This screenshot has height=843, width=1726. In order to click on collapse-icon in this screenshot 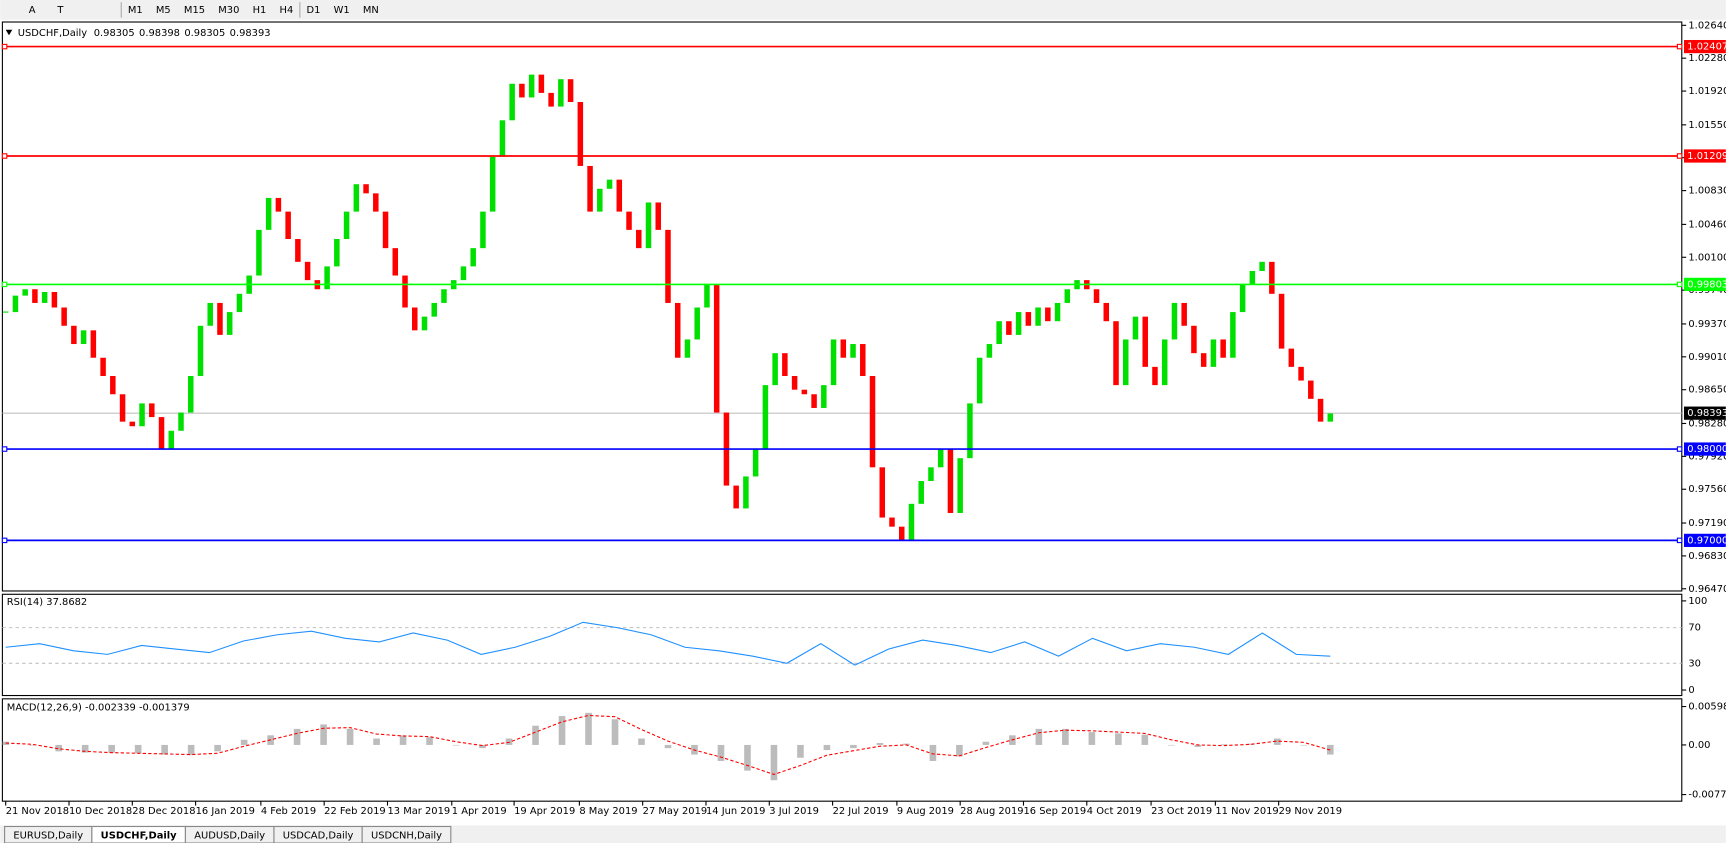, I will do `click(9, 32)`.